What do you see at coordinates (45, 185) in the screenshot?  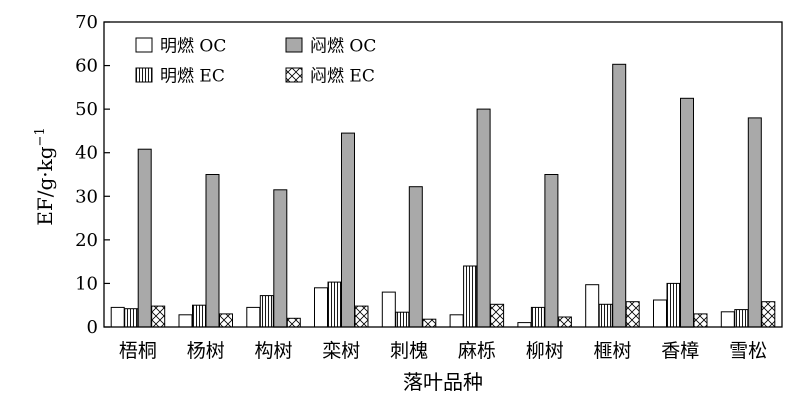 I see `y-axis-title-base: EF/g·kg` at bounding box center [45, 185].